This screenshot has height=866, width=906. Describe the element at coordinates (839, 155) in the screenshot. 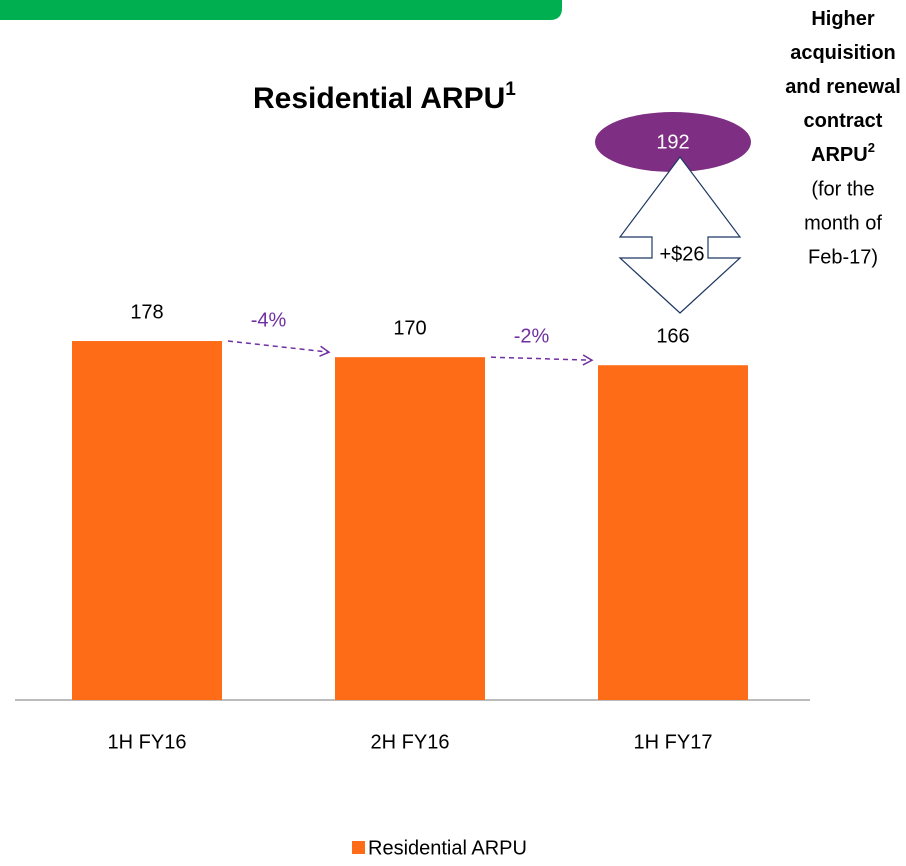

I see `note-text: ARPU` at that location.